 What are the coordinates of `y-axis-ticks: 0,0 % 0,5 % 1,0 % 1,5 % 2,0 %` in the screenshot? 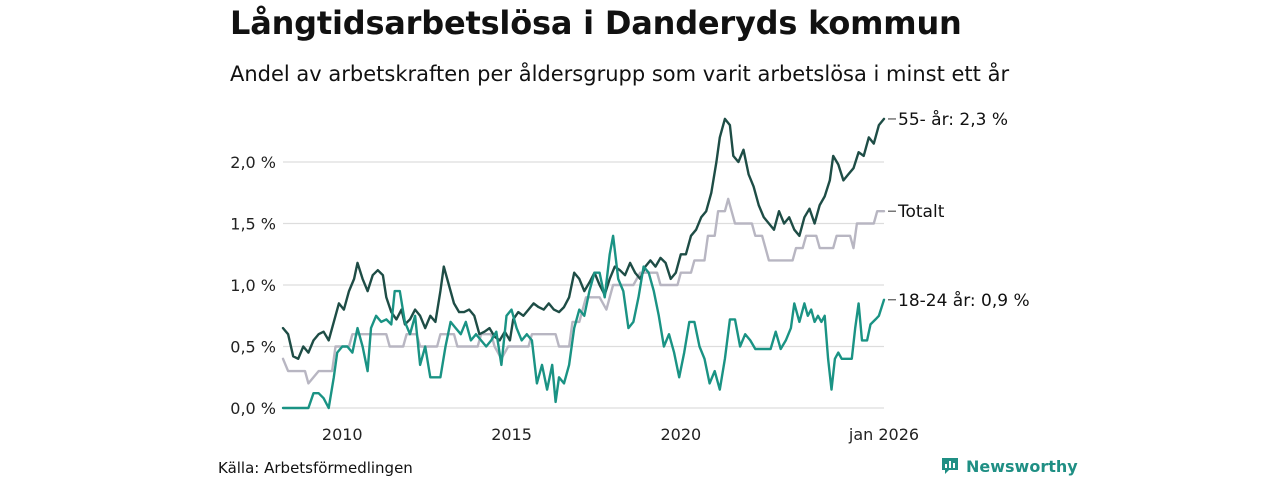 It's located at (253, 285).